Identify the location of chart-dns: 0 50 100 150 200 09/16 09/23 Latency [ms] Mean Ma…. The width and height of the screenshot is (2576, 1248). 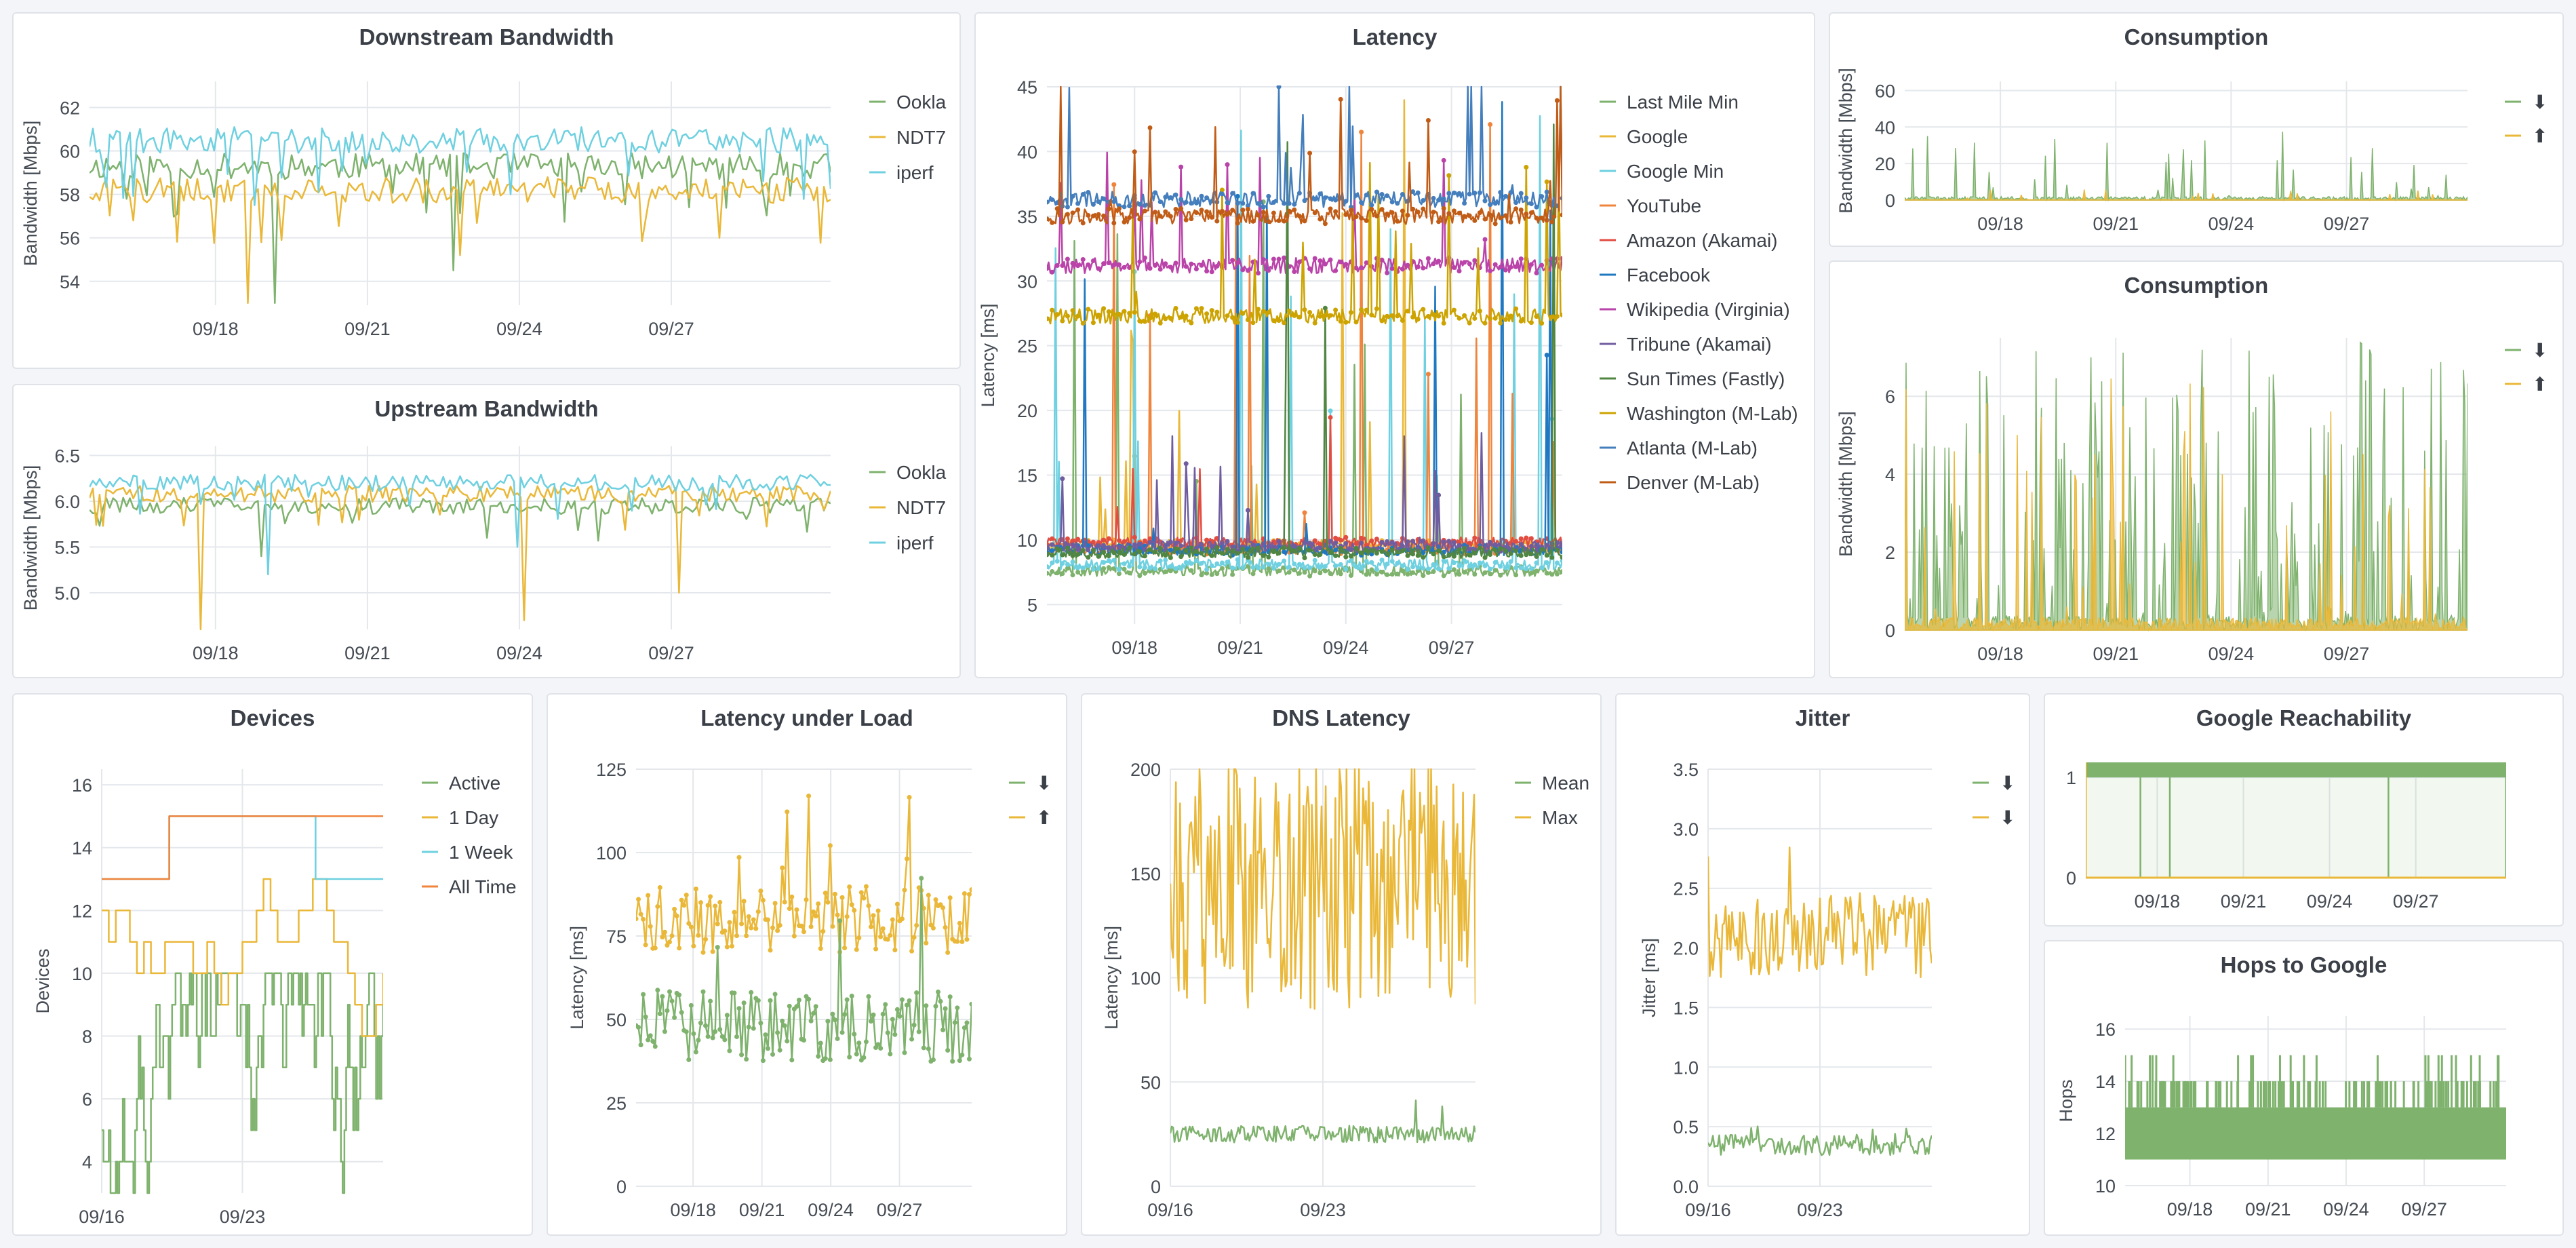
(1345, 990).